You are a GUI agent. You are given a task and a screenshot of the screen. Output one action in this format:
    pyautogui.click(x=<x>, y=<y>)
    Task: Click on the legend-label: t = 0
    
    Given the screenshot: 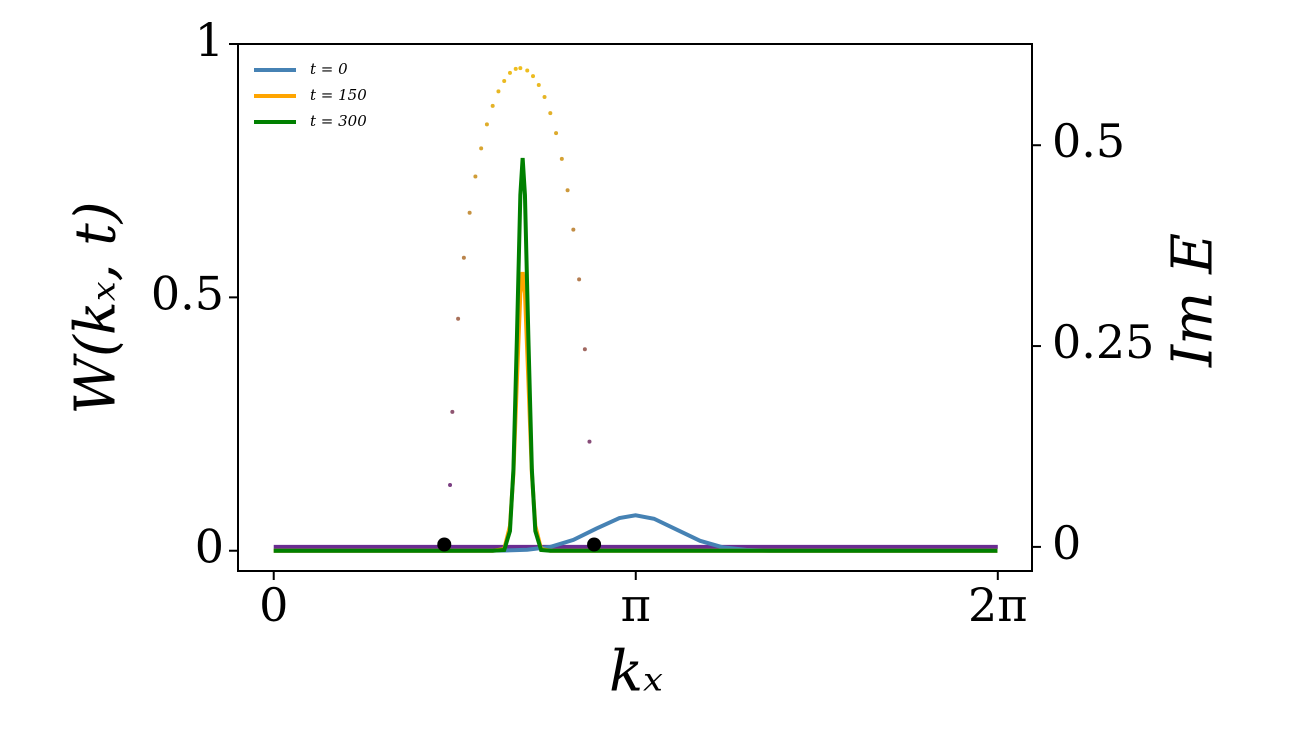 What is the action you would take?
    pyautogui.click(x=329, y=69)
    